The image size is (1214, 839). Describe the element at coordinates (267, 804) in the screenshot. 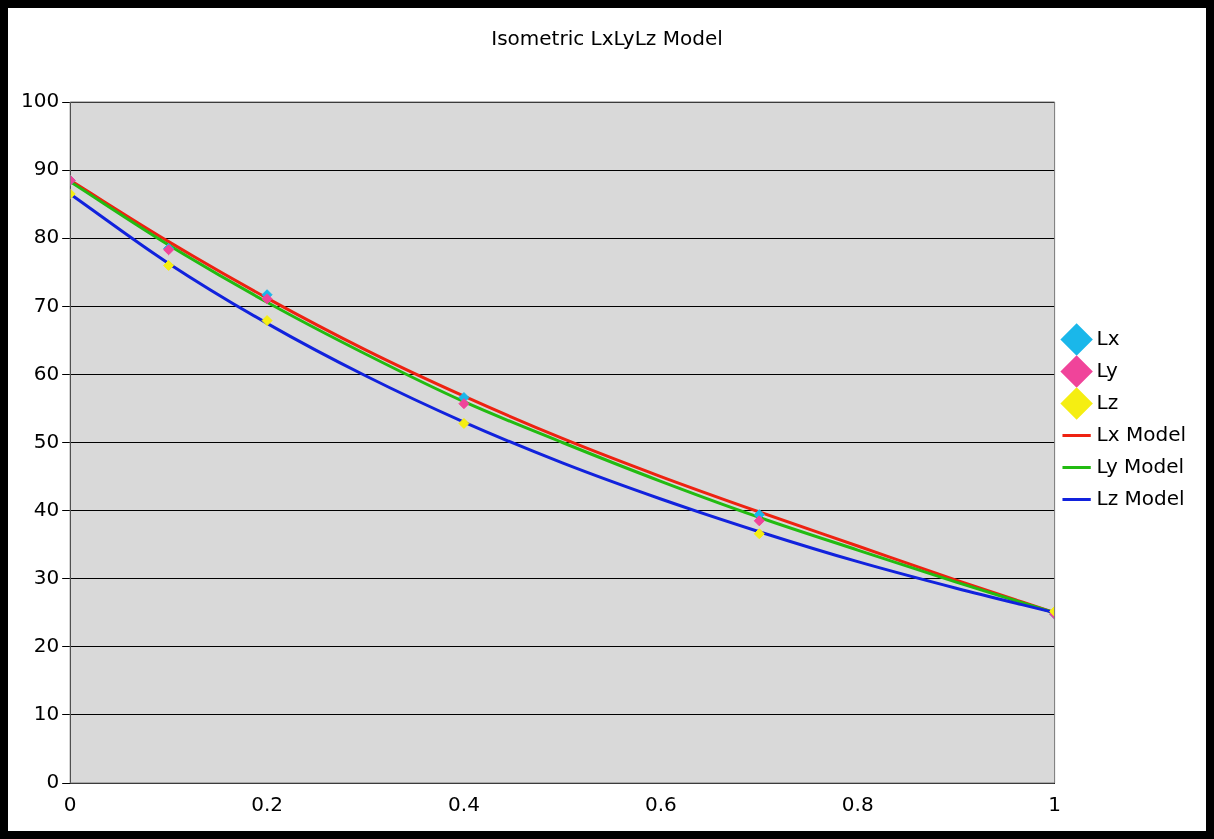

I see `x-tick-label: 0.2` at that location.